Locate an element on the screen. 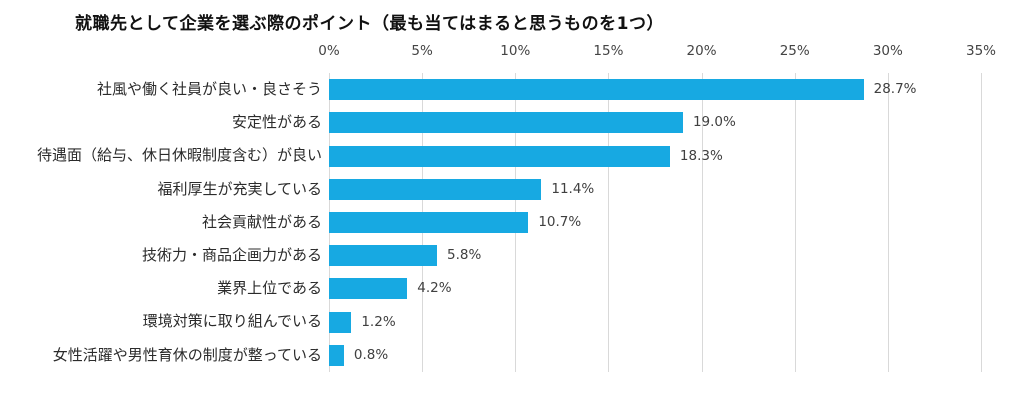 Image resolution: width=1024 pixels, height=408 pixels. value-label: 1.2% is located at coordinates (378, 321).